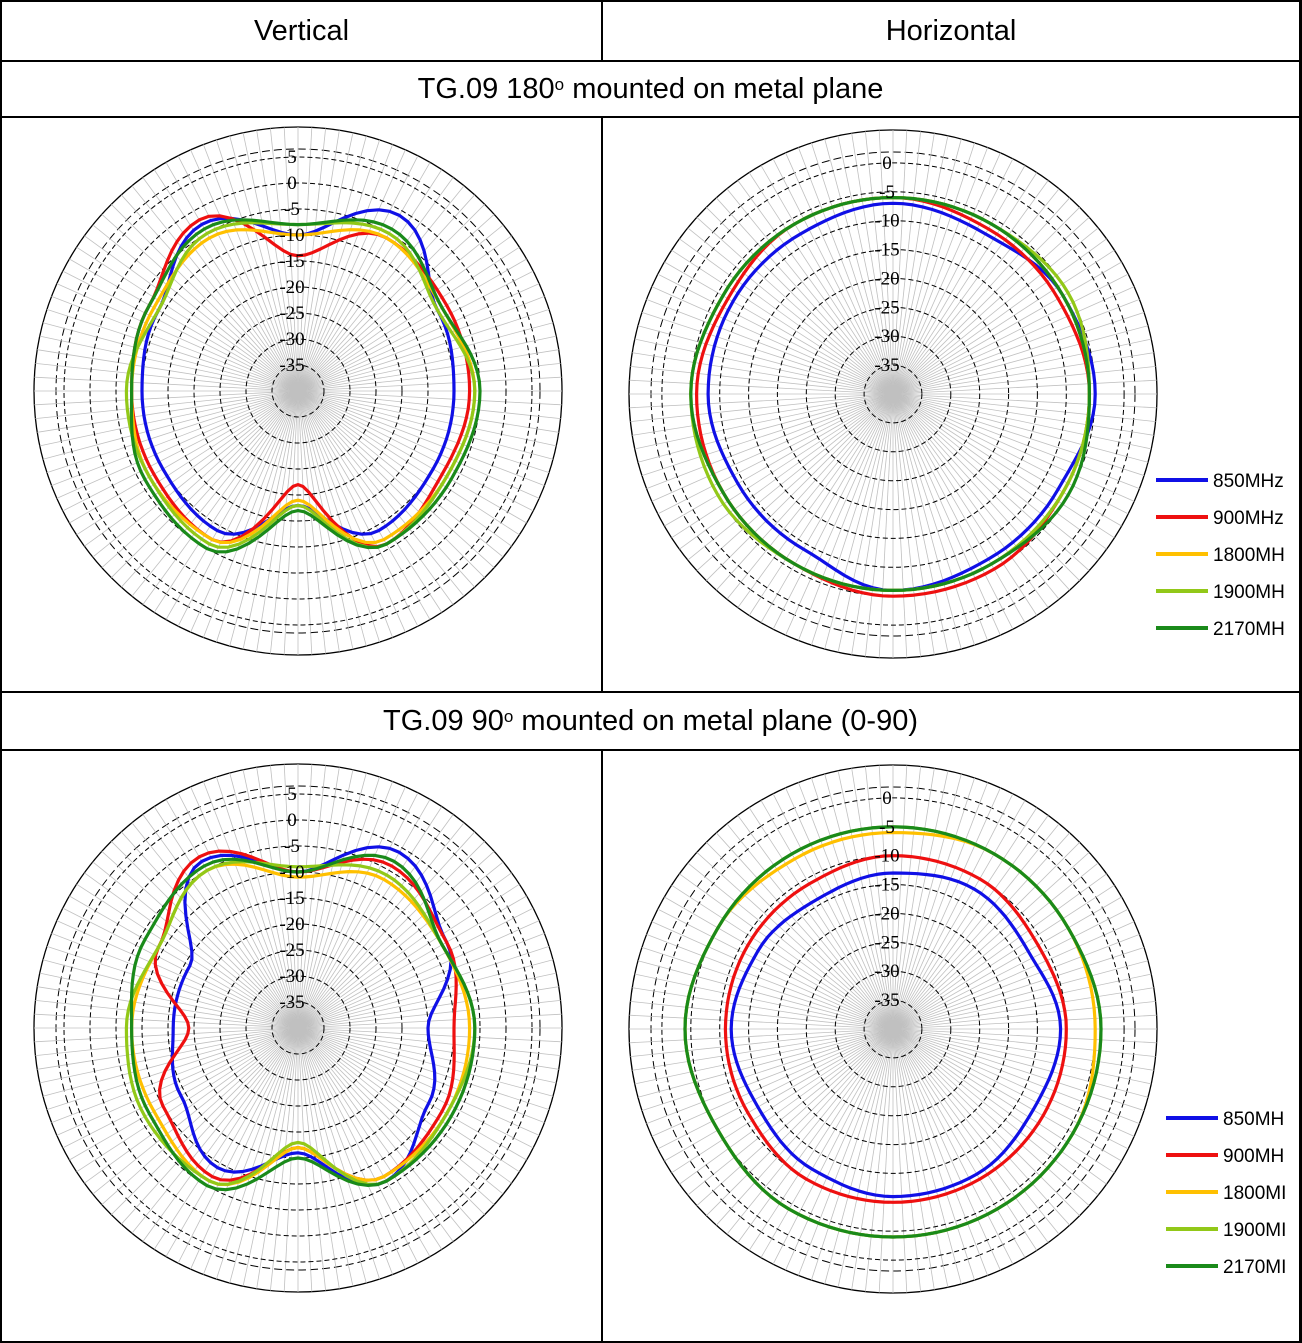 The height and width of the screenshot is (1343, 1302). What do you see at coordinates (292, 209) in the screenshot?
I see `tick-label: -5` at bounding box center [292, 209].